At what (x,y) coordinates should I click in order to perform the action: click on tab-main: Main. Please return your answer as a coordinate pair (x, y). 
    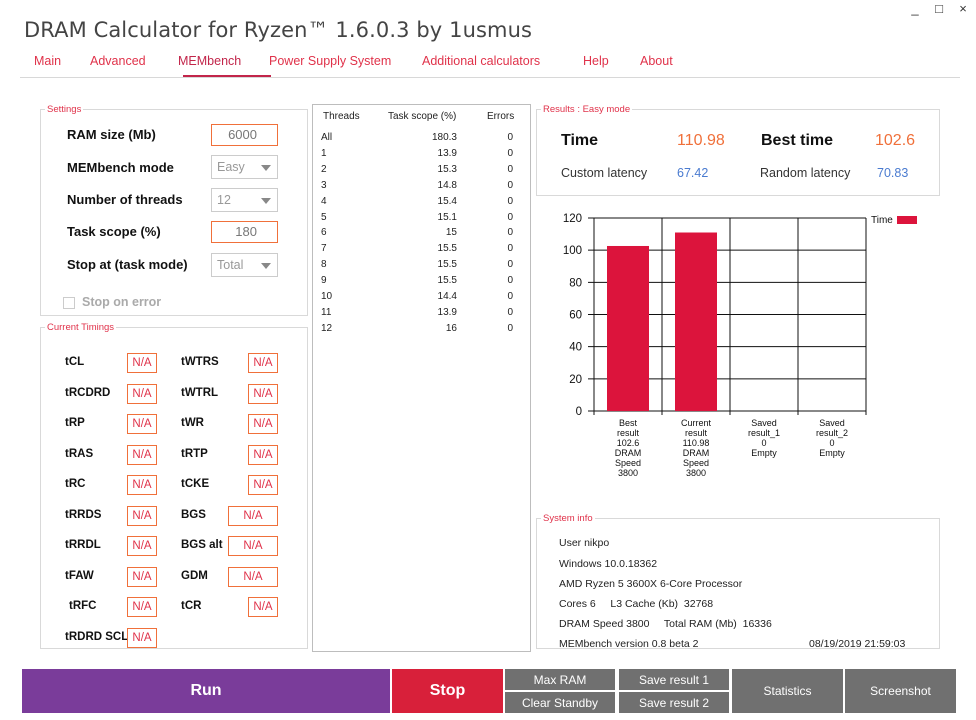
    Looking at the image, I should click on (48, 61).